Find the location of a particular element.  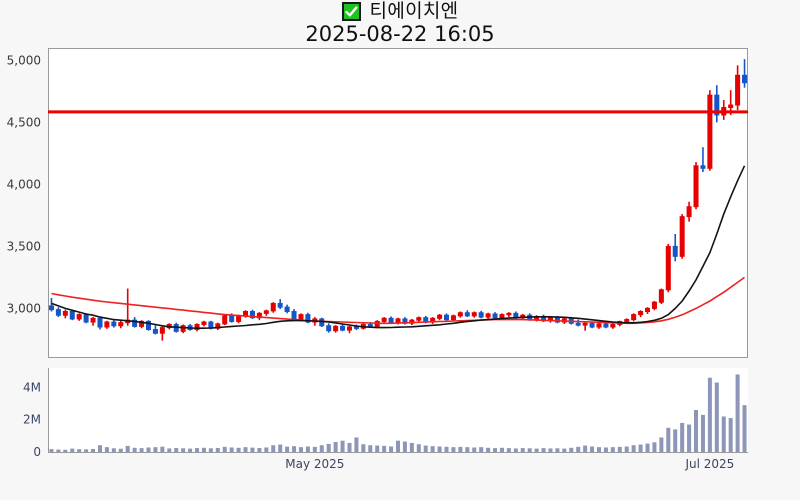

page-title: 티에이치엔 is located at coordinates (414, 11).